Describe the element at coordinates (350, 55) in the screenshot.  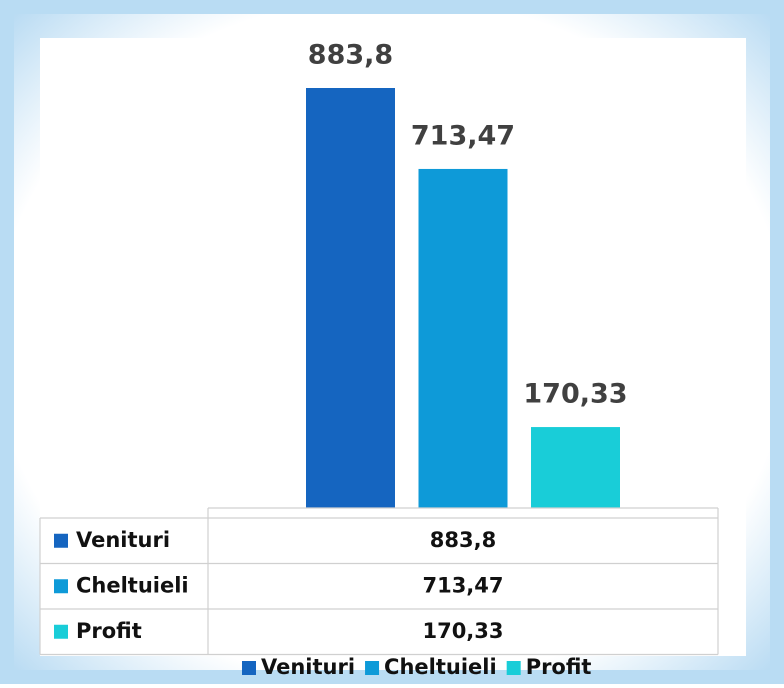
I see `data-label: 883,8` at that location.